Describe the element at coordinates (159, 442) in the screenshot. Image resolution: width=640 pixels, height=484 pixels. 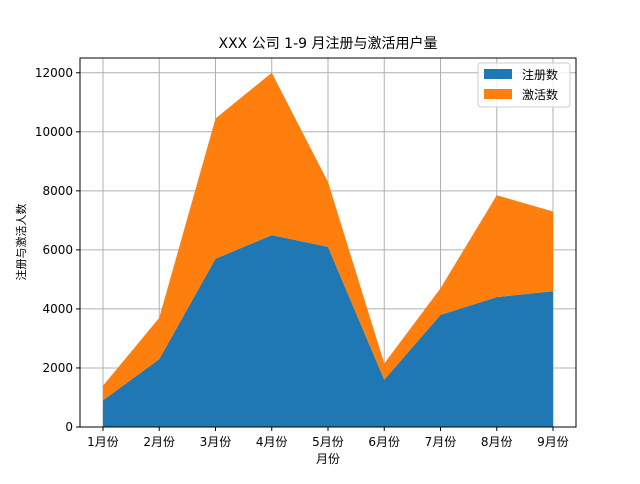
I see `x-tick-label: 2月份` at that location.